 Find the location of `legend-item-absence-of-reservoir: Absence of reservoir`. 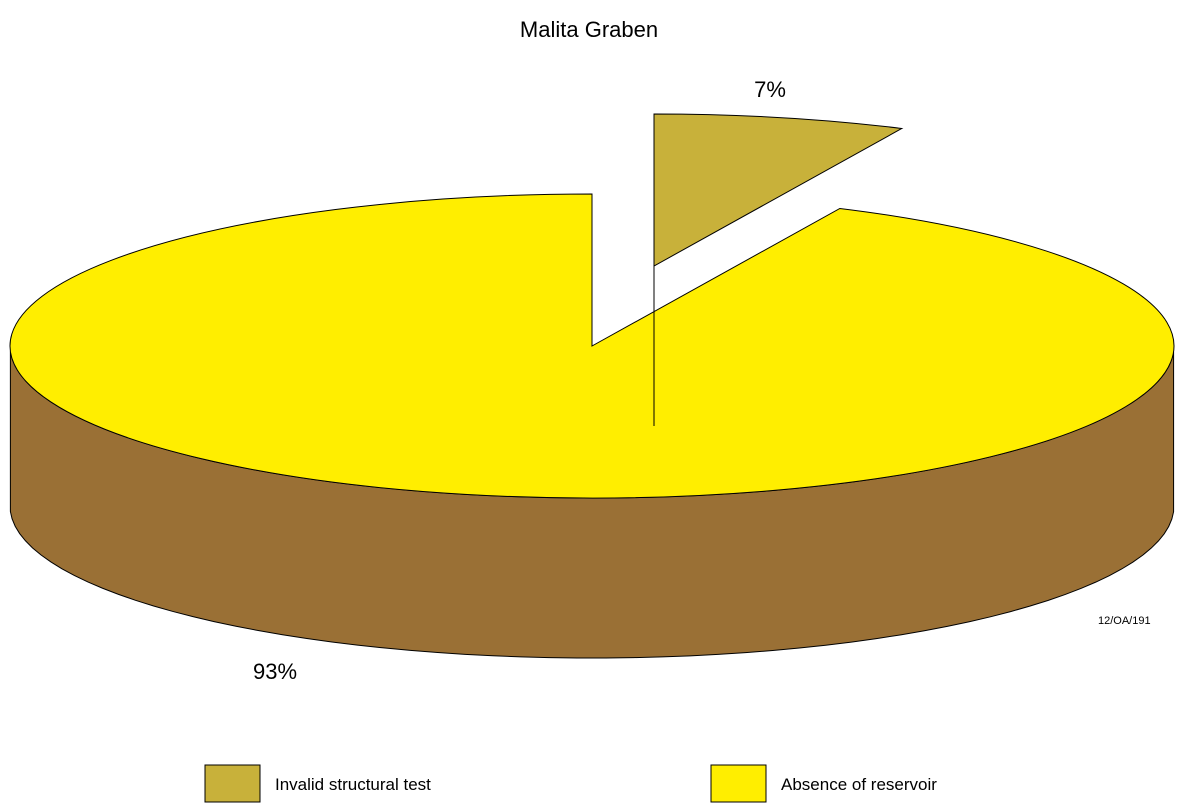

legend-item-absence-of-reservoir: Absence of reservoir is located at coordinates (823, 783).